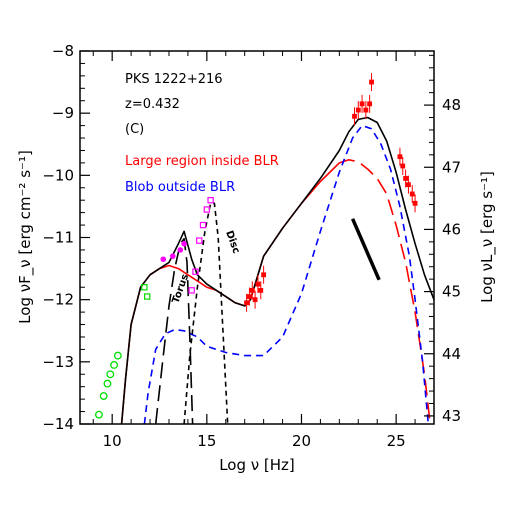  Describe the element at coordinates (63, 51) in the screenshot. I see `y-tick-label--8: −8` at that location.